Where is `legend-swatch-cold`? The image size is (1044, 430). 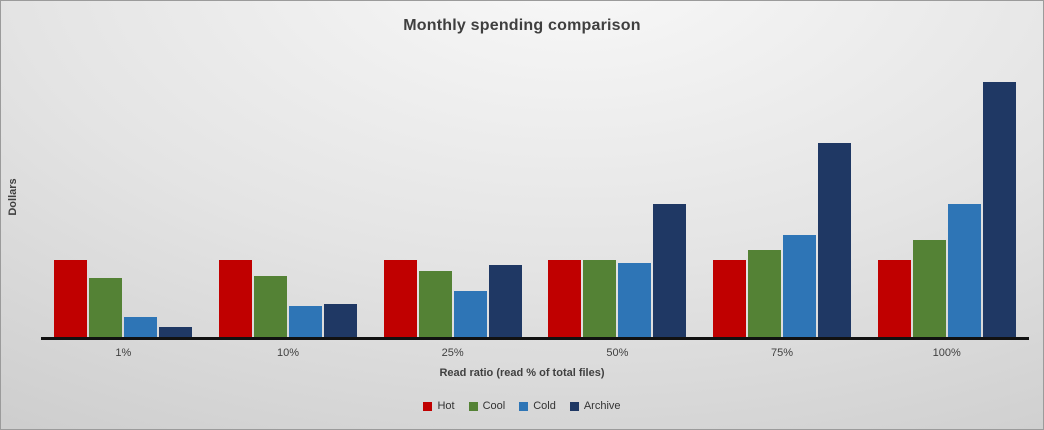
legend-swatch-cold is located at coordinates (524, 406).